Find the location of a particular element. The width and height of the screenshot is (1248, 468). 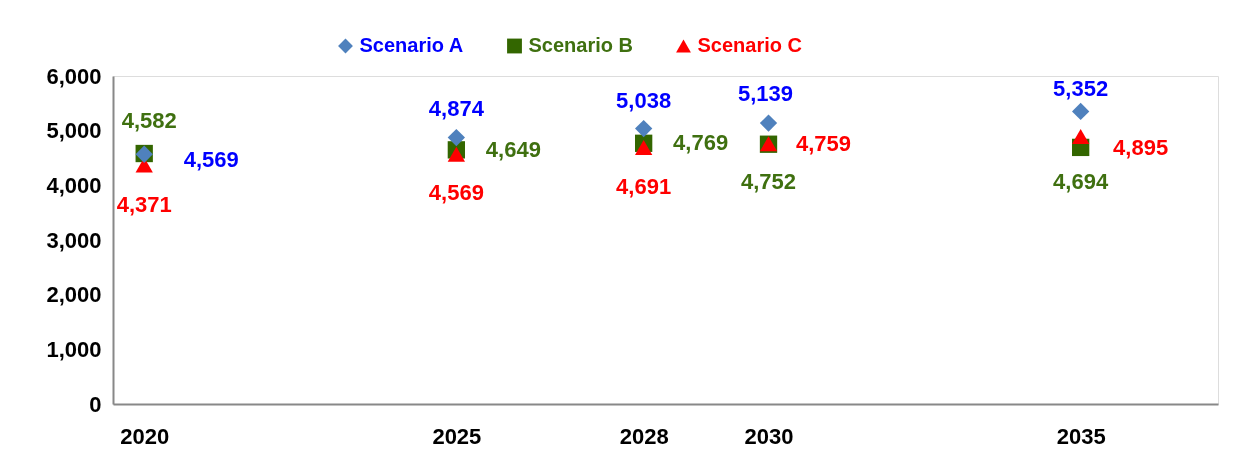

data-label: 4,691 is located at coordinates (644, 186).